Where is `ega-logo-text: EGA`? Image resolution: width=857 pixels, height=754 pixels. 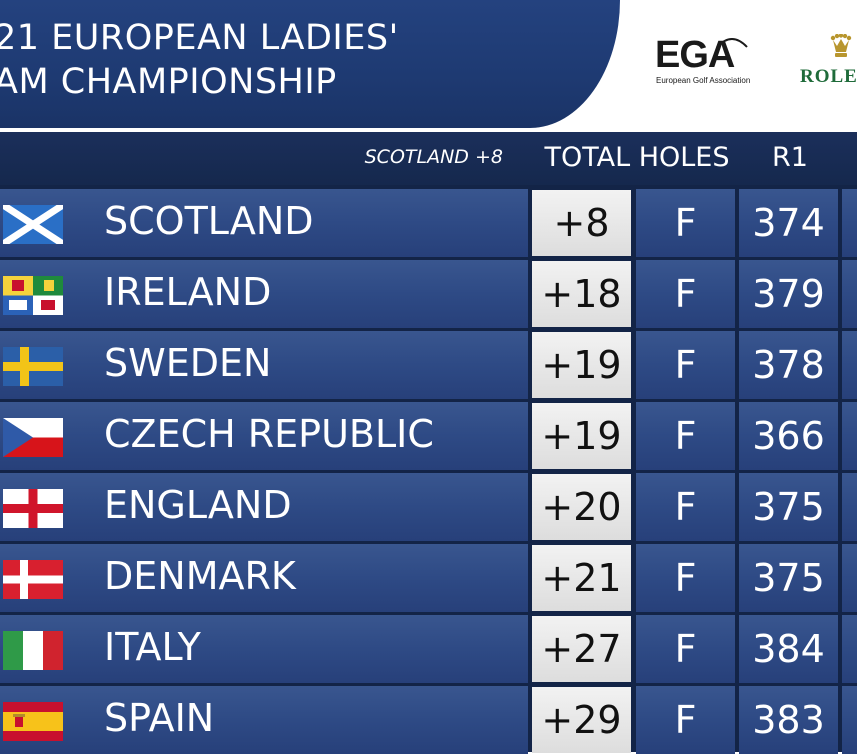
ega-logo-text: EGA is located at coordinates (695, 55).